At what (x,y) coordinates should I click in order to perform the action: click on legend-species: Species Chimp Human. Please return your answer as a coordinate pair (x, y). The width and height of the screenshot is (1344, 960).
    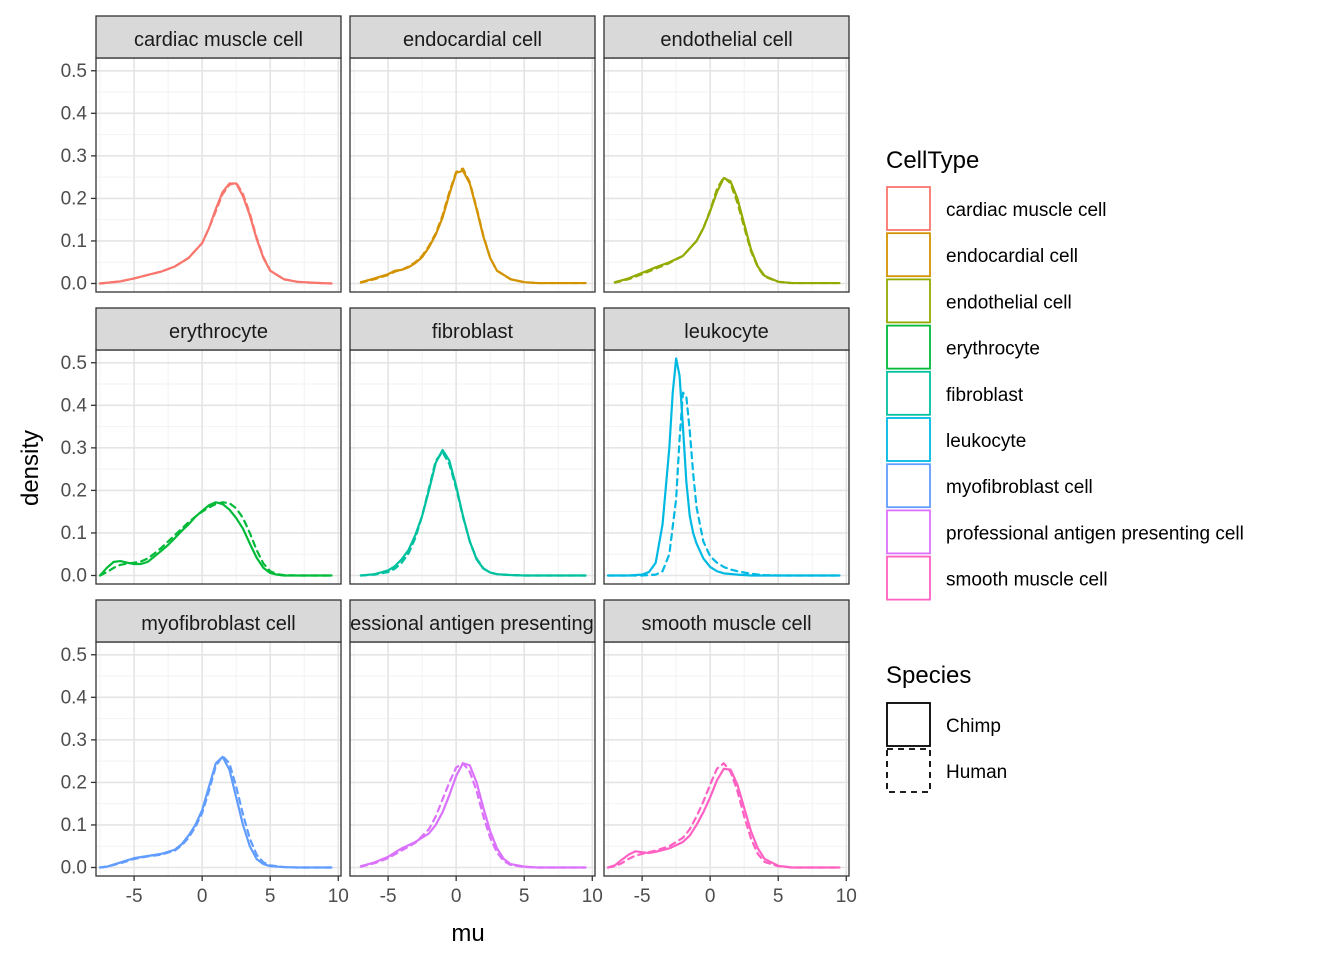
    Looking at the image, I should click on (946, 727).